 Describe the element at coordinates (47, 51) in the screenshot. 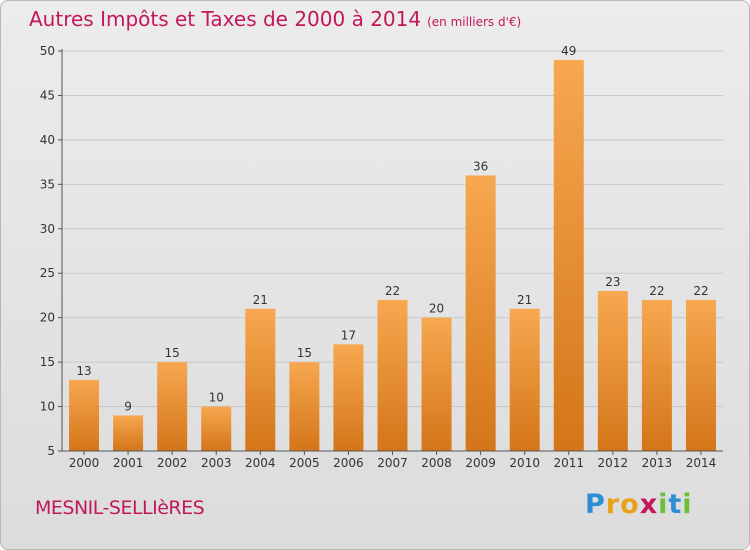

I see `y-tick-label: 50` at that location.